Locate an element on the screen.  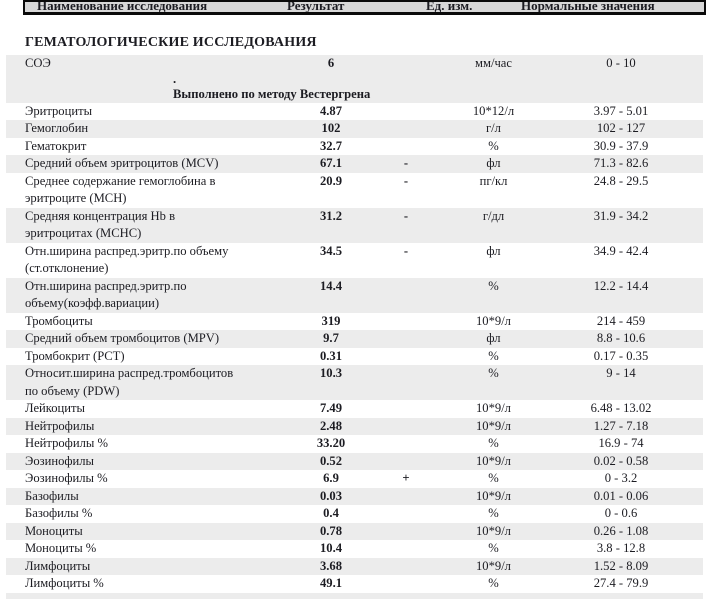
flag-cell: + is located at coordinates (406, 478).